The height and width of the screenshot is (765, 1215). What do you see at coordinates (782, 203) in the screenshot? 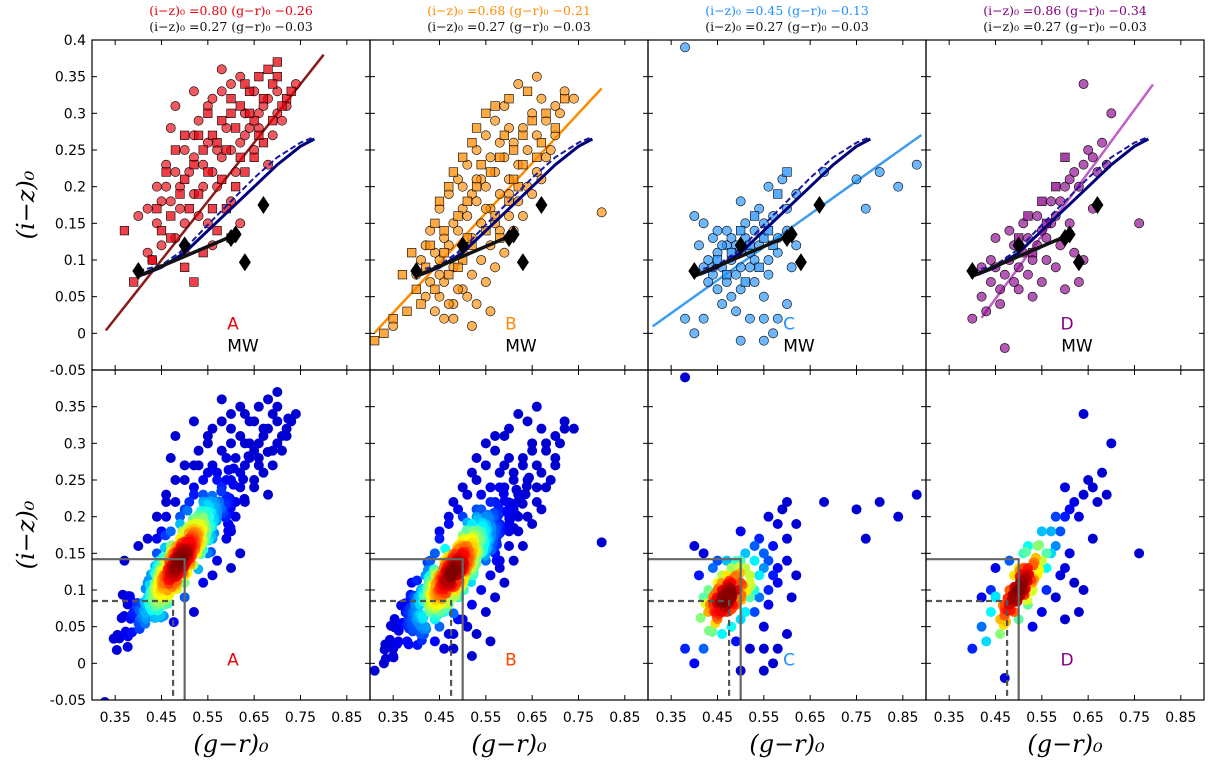
I see `model-track-line` at bounding box center [782, 203].